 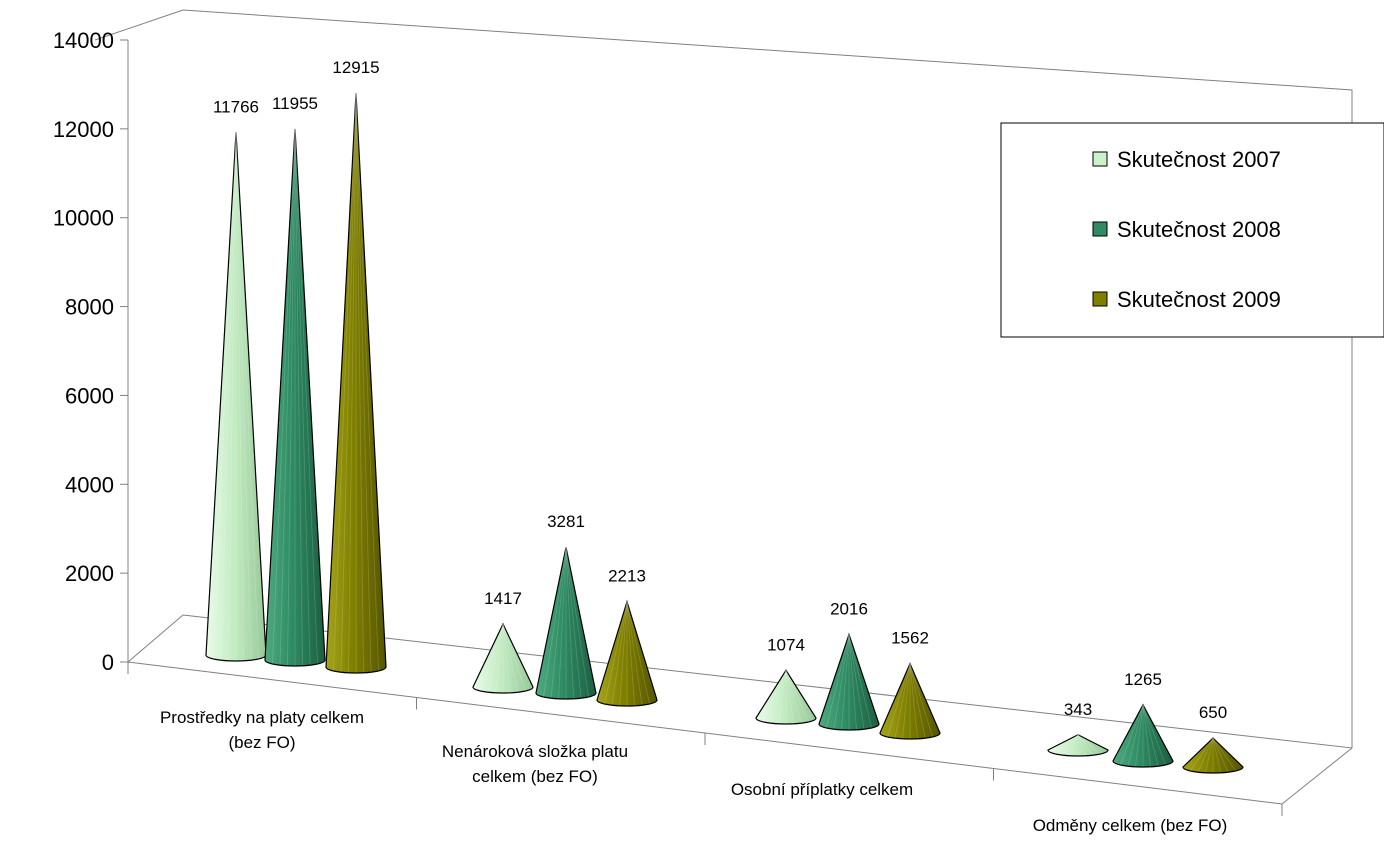 I want to click on y-tick-label: 4000, so click(x=89, y=484).